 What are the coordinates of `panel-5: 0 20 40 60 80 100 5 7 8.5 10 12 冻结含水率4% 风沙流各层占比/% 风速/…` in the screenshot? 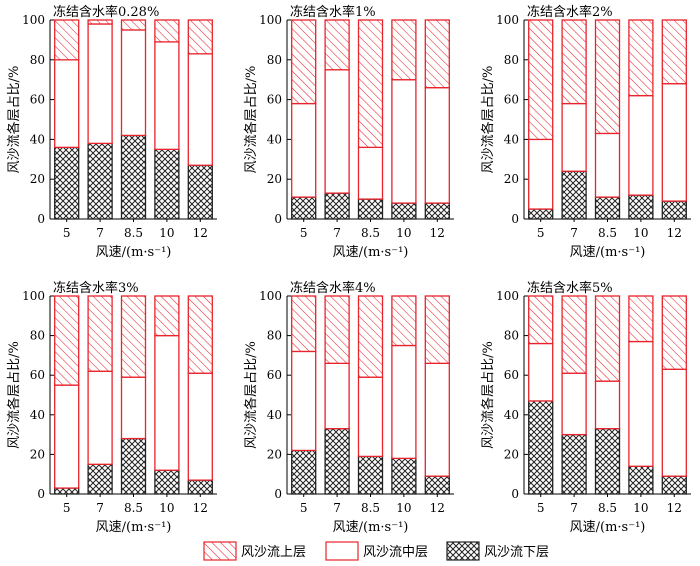 It's located at (348, 407).